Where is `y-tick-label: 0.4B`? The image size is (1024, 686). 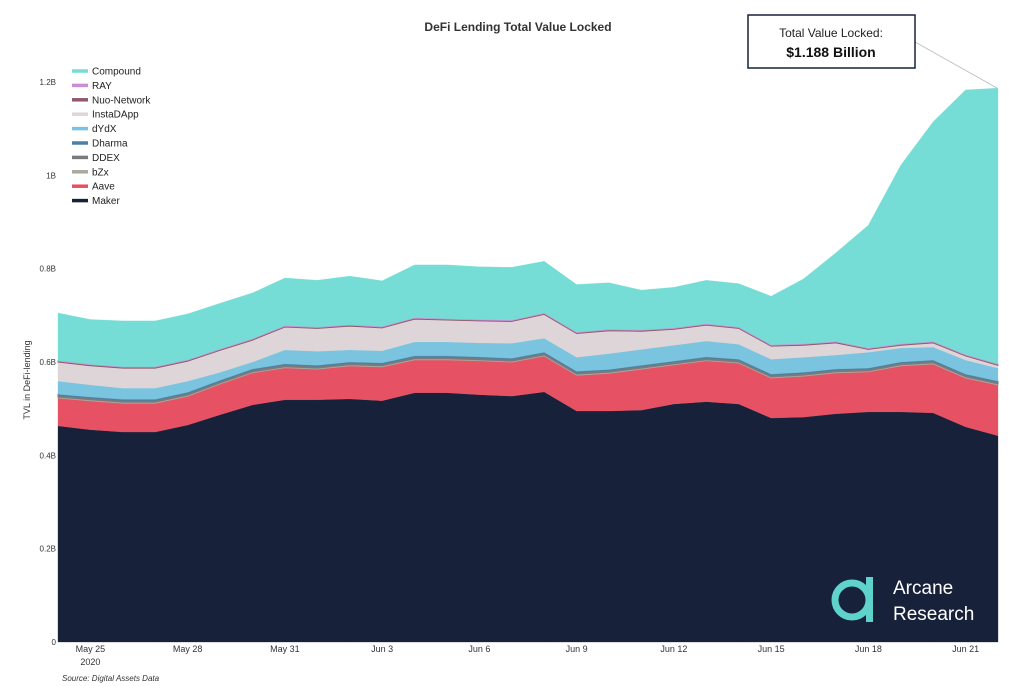
y-tick-label: 0.4B is located at coordinates (48, 455).